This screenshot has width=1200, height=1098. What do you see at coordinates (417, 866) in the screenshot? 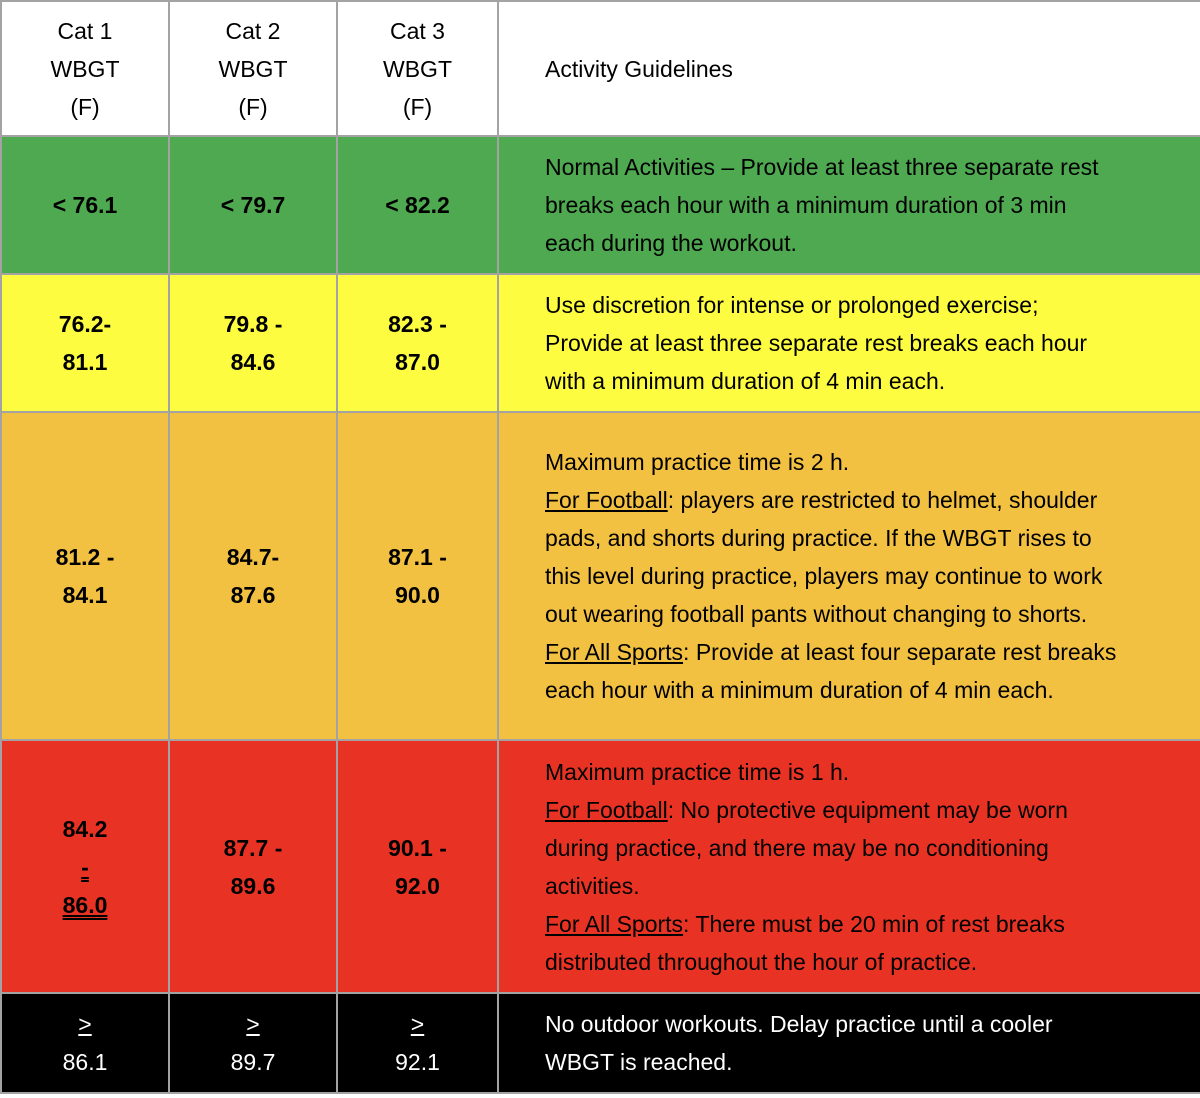
I see `red-cat3-value: 90.1 - 92.0` at bounding box center [417, 866].